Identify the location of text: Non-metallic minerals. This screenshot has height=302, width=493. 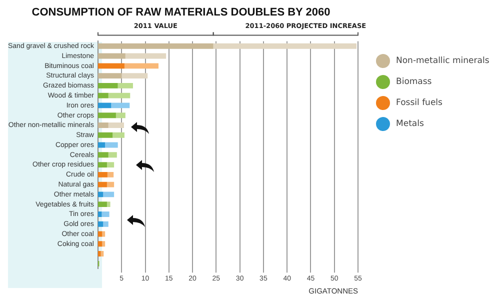
(443, 61).